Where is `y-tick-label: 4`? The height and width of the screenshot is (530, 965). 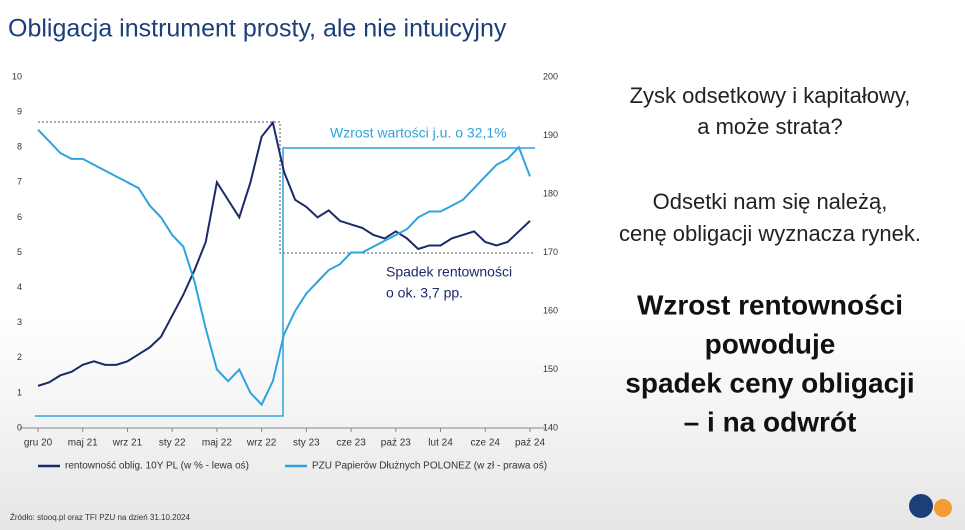
y-tick-label: 4 is located at coordinates (19, 287).